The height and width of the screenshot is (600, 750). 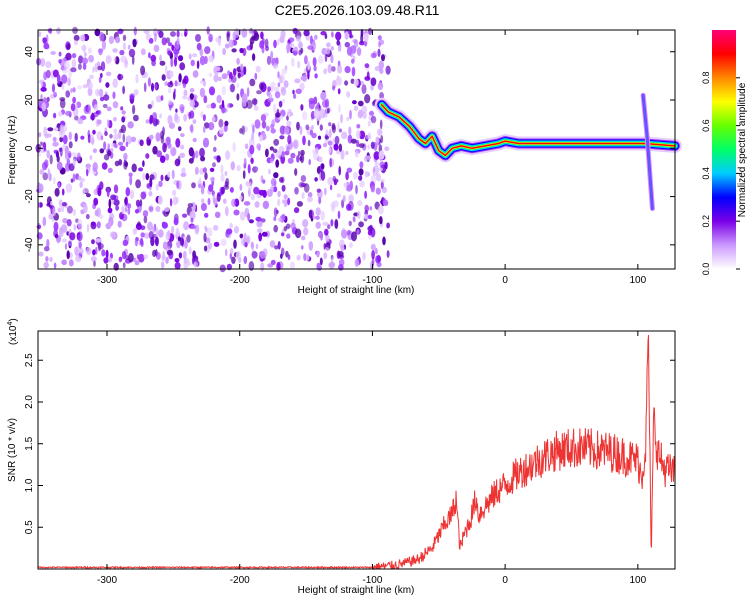 What do you see at coordinates (706, 269) in the screenshot?
I see `colorbar-tick-label: 0.0` at bounding box center [706, 269].